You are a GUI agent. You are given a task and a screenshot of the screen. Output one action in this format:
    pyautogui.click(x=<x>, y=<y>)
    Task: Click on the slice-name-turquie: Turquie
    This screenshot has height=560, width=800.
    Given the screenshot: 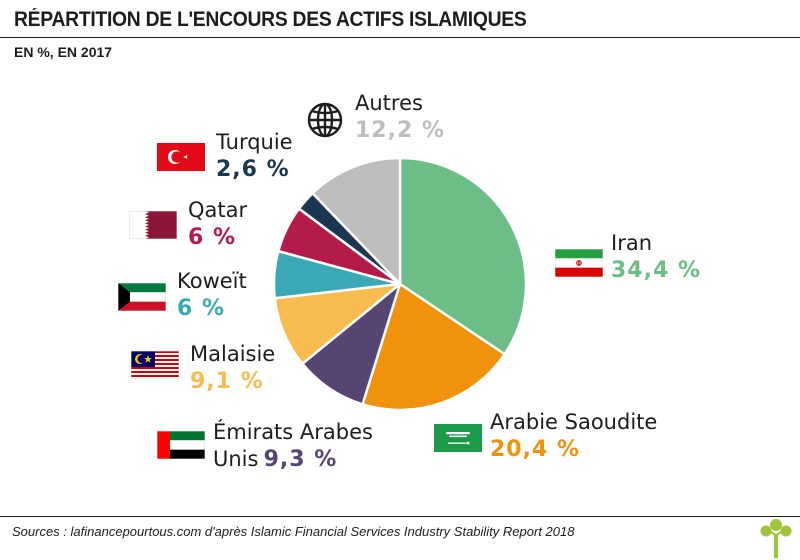 What is the action you would take?
    pyautogui.click(x=254, y=142)
    